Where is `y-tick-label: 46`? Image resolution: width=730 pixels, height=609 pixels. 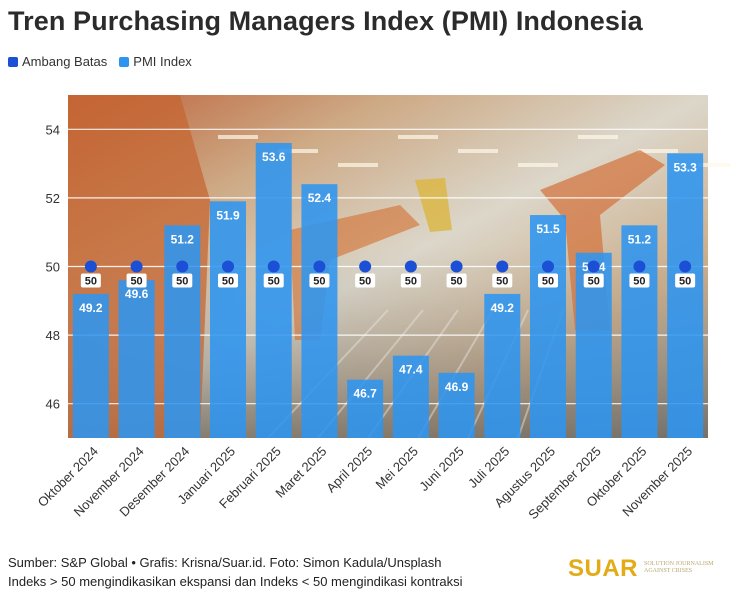 y-tick-label: 46 is located at coordinates (53, 404).